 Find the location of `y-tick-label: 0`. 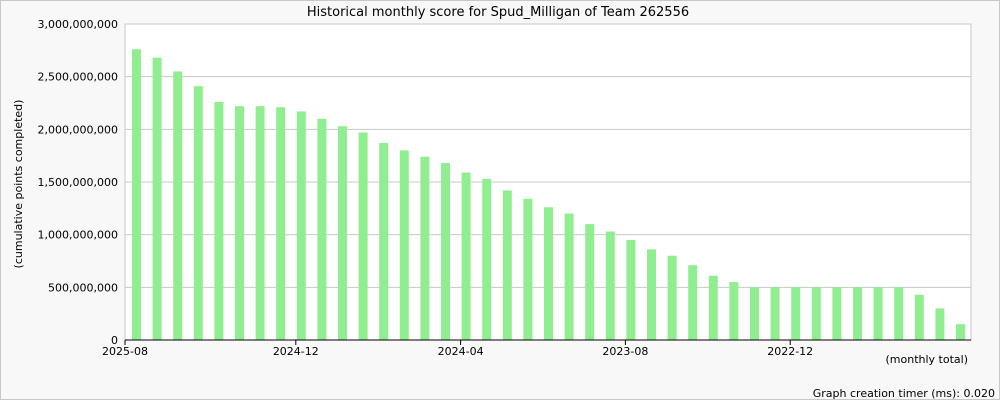

y-tick-label: 0 is located at coordinates (114, 340).